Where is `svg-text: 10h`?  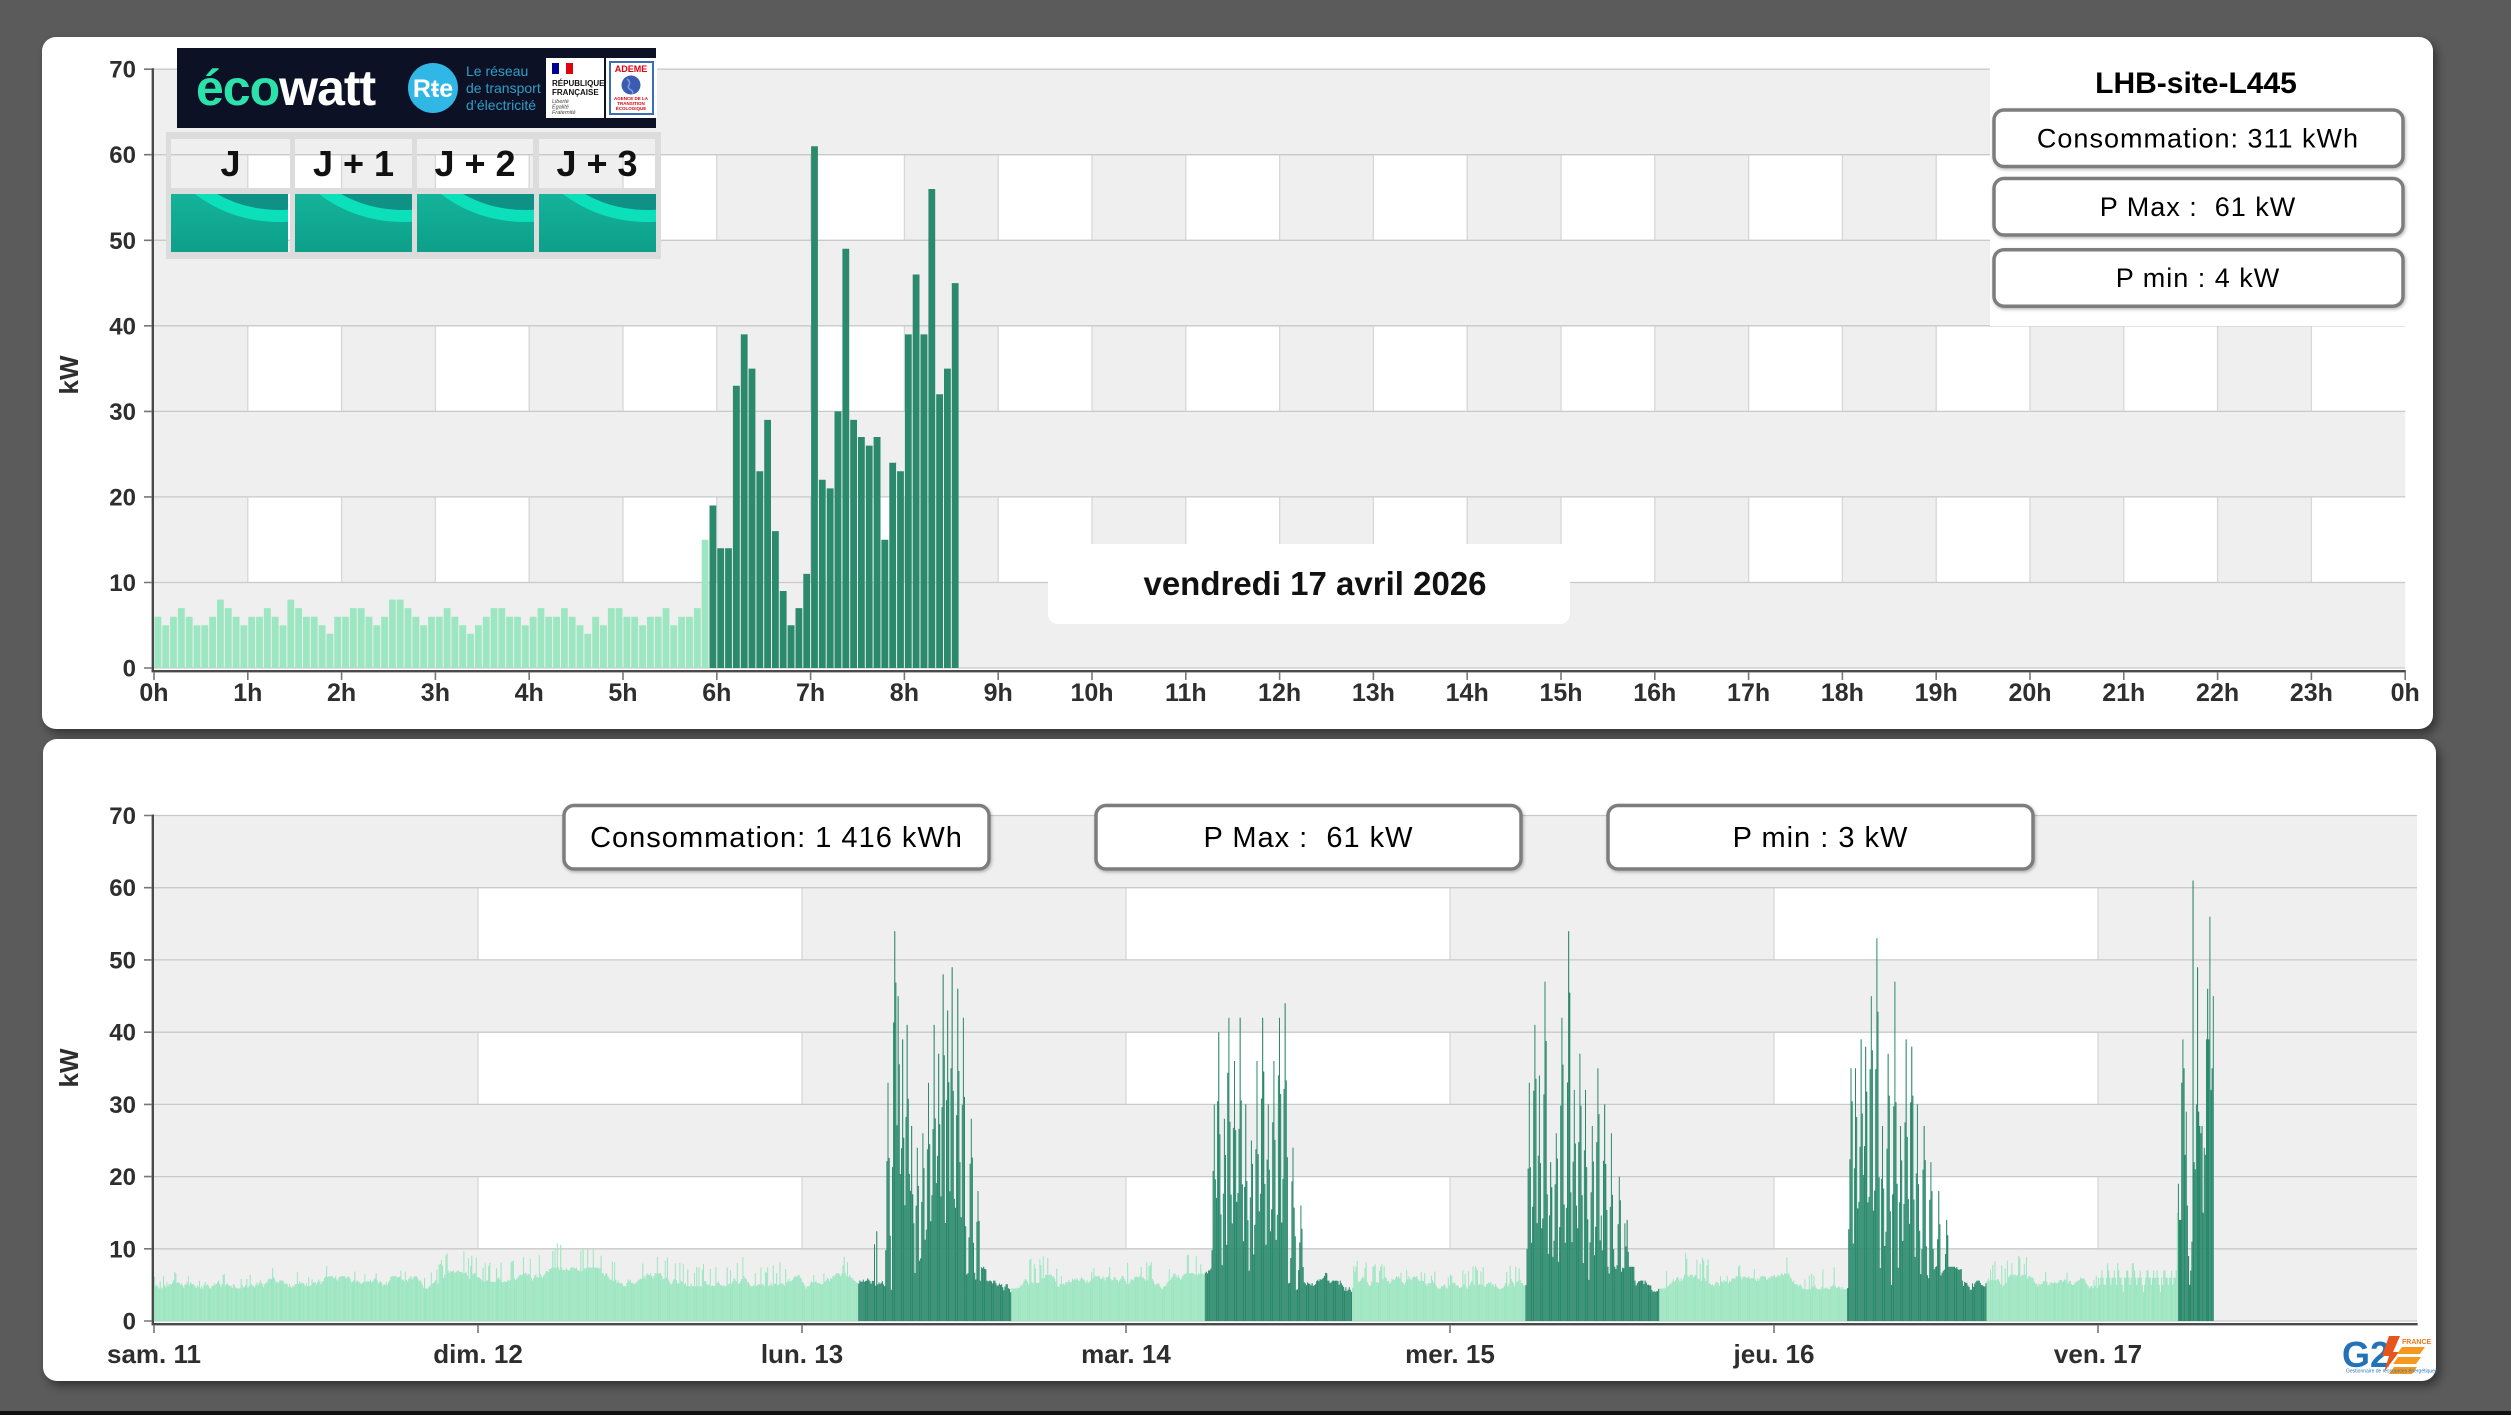
svg-text: 10h is located at coordinates (1091, 693).